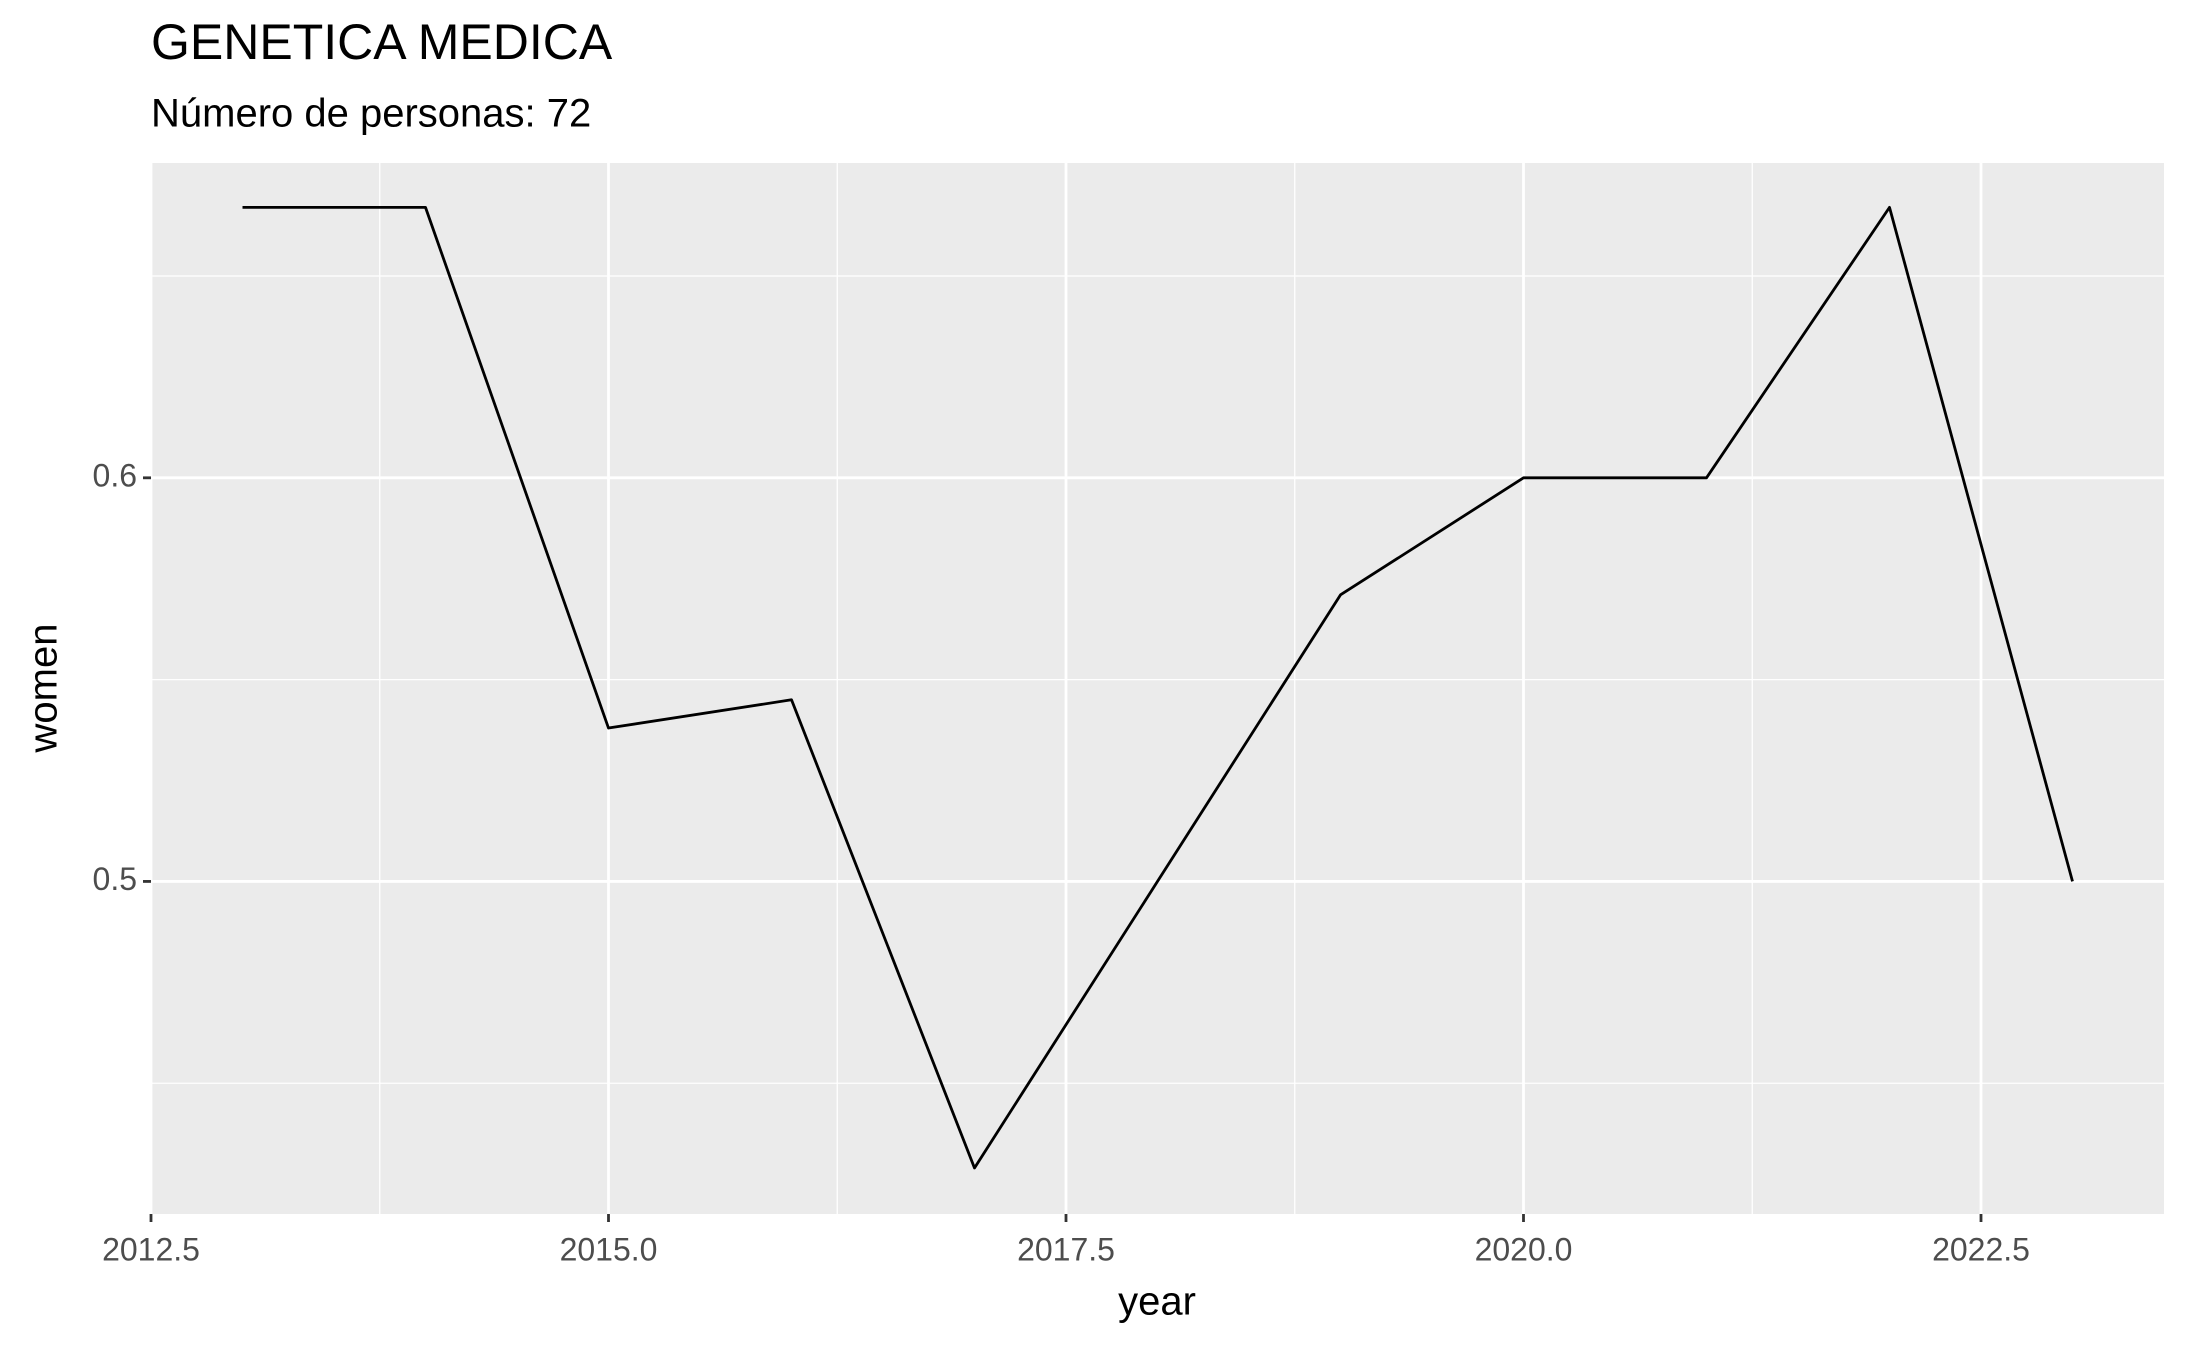 The image size is (2187, 1350). Describe the element at coordinates (609, 1249) in the screenshot. I see `x-tick-label: 2015.0` at that location.